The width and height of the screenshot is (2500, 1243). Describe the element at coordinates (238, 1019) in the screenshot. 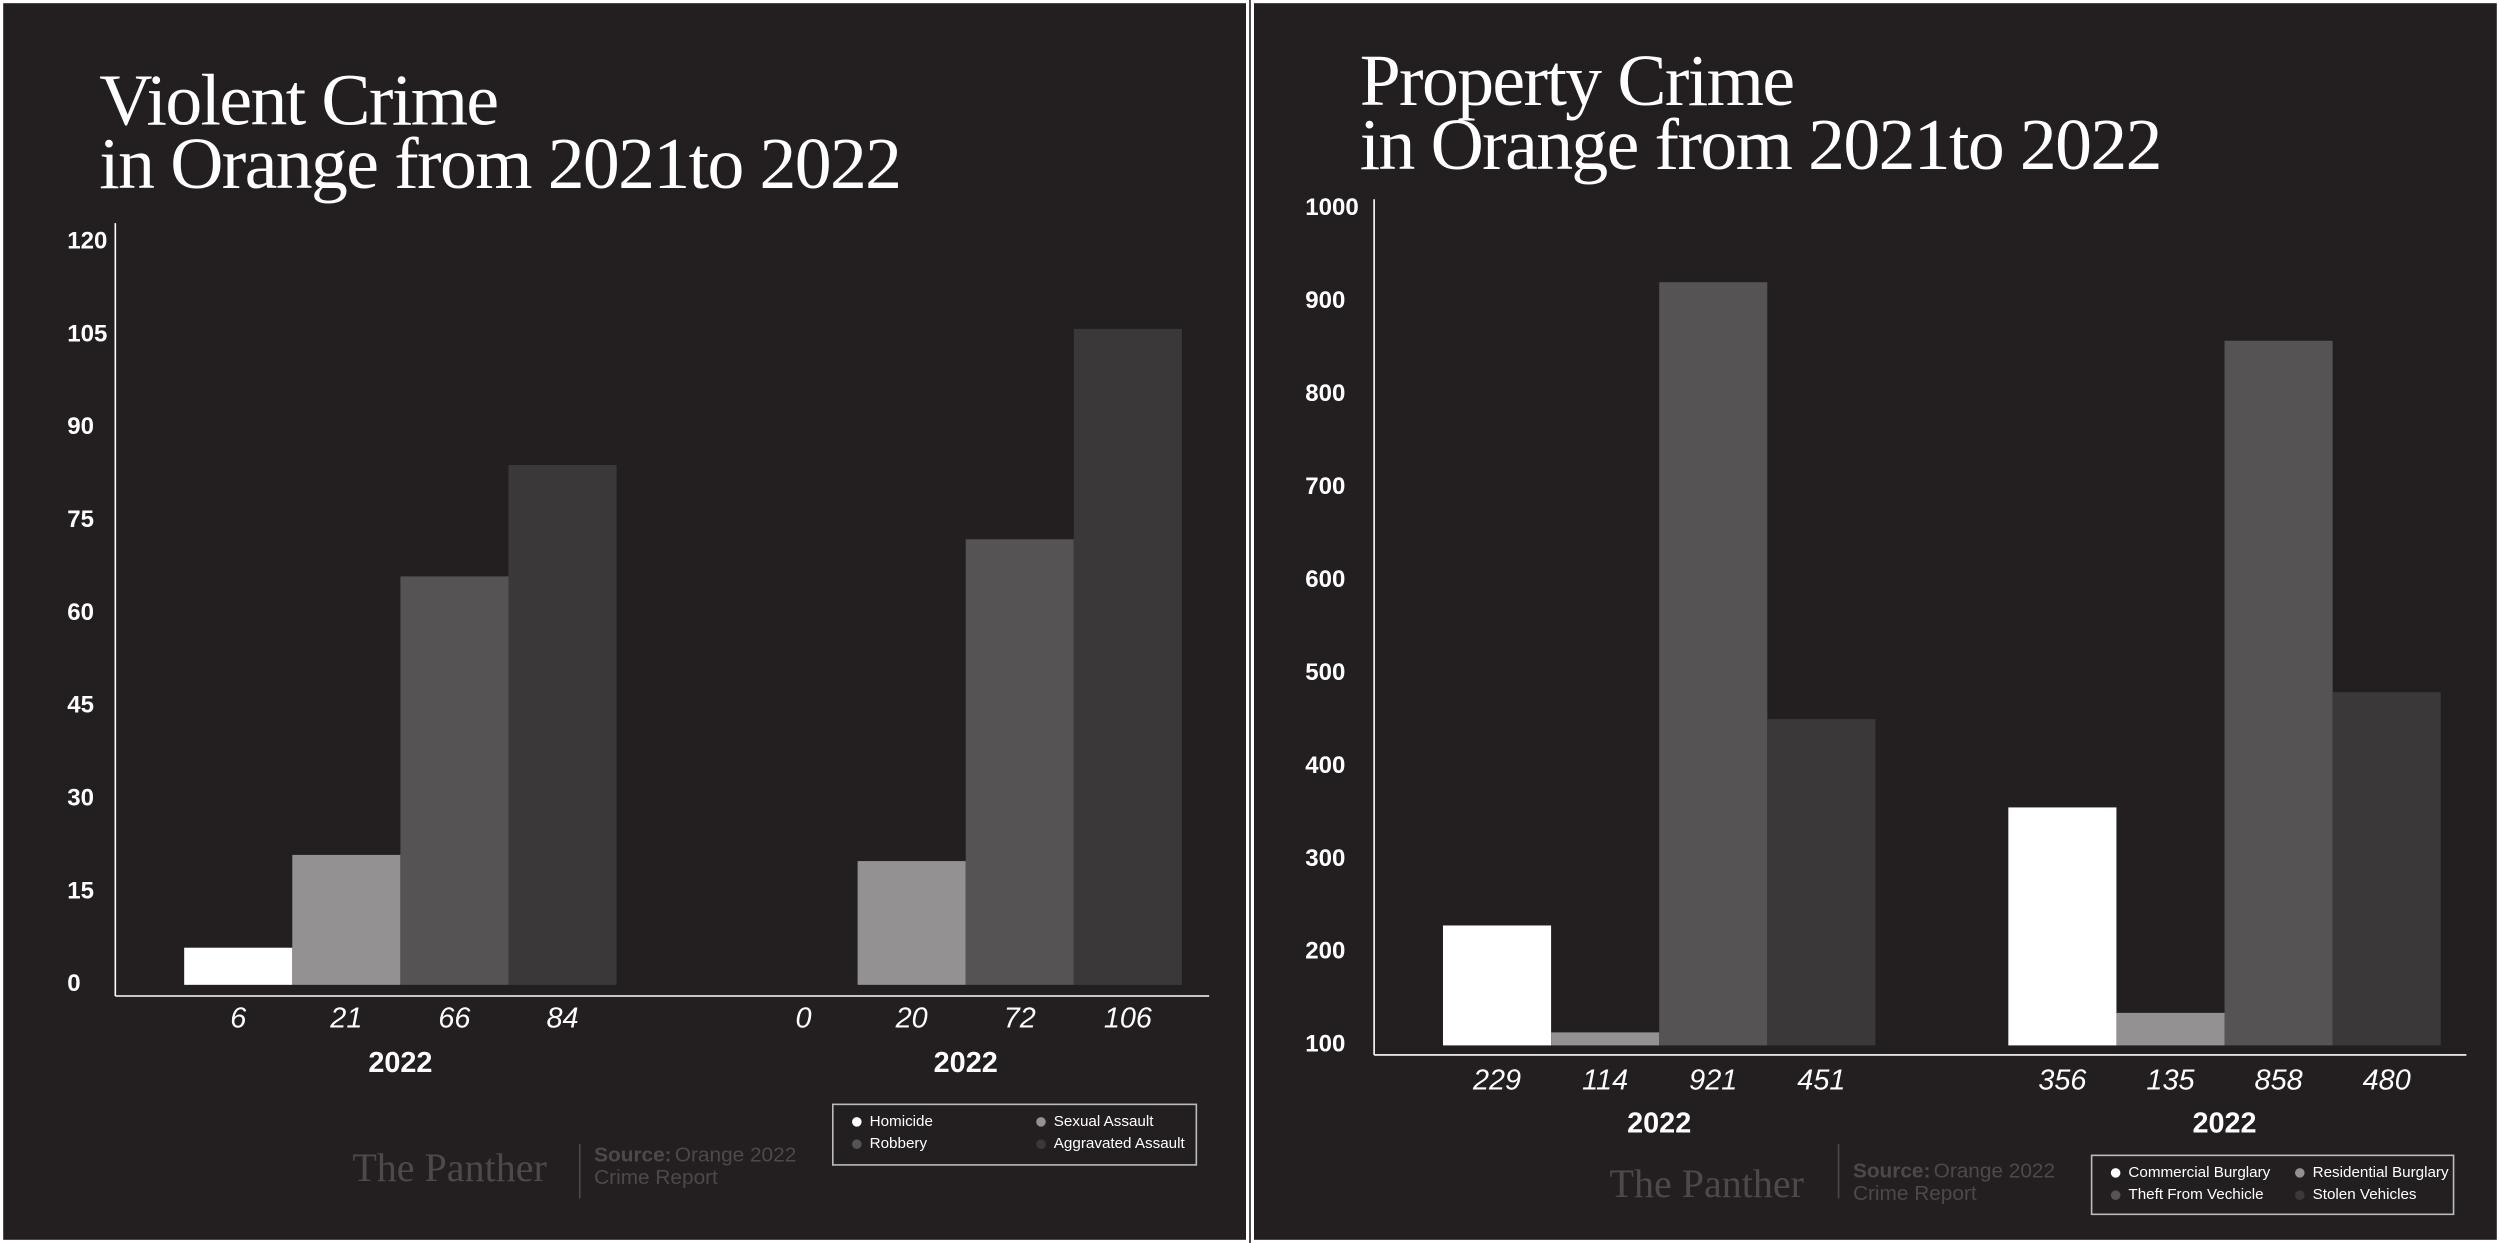

I see `value-label: 6` at that location.